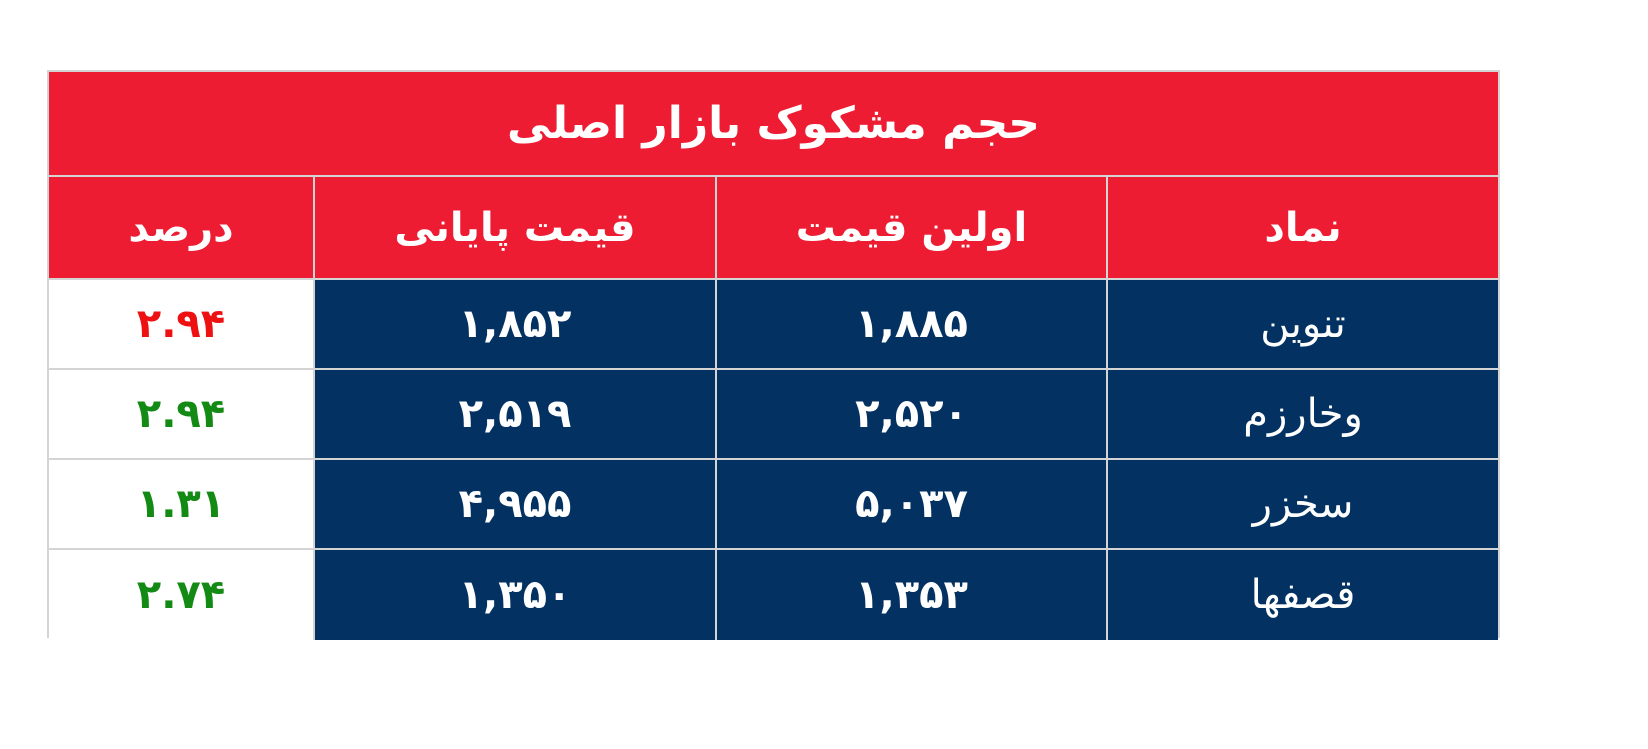 The image size is (1648, 749). What do you see at coordinates (514, 324) in the screenshot?
I see `last-price-cell: ۱,۸۵۲` at bounding box center [514, 324].